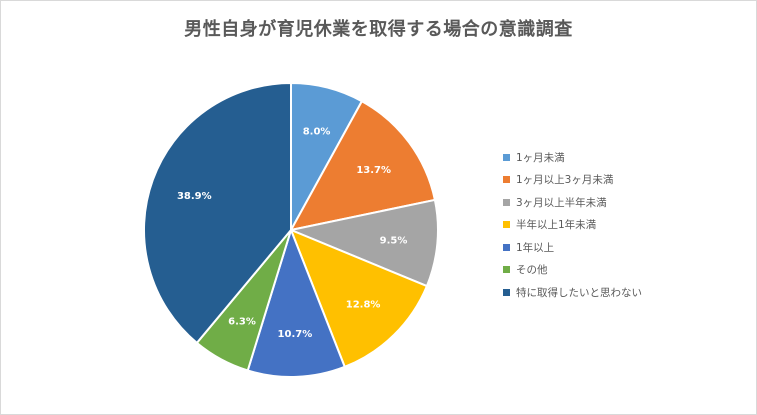 This screenshot has width=757, height=415. Describe the element at coordinates (579, 292) in the screenshot. I see `legend-label: 特に取得したいと思わない` at that location.